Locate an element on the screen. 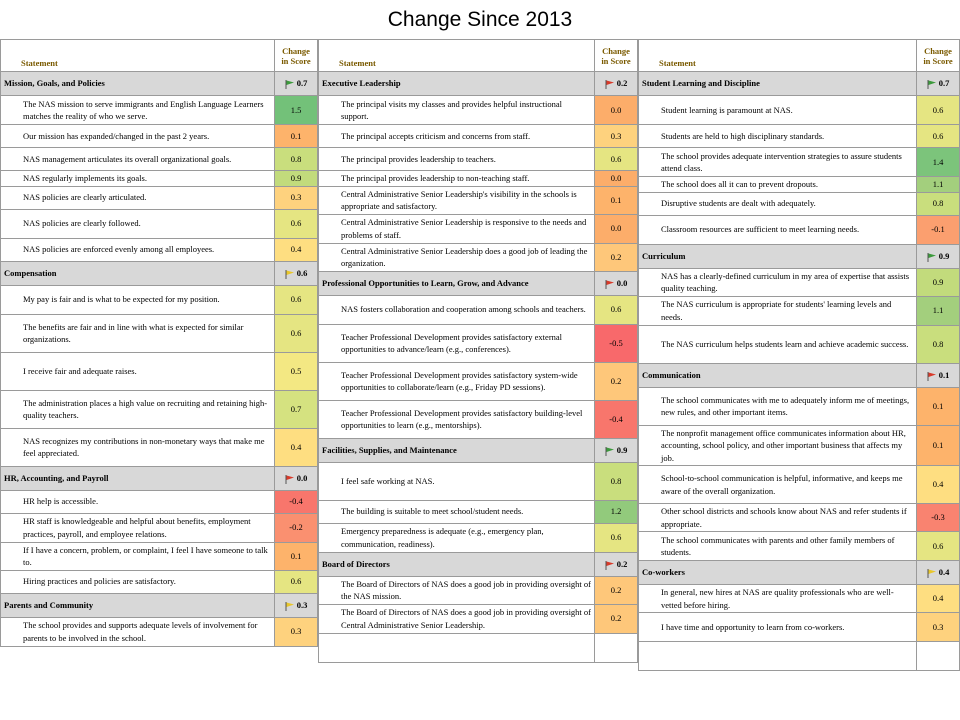 This screenshot has height=720, width=960. blank-row is located at coordinates (478, 647).